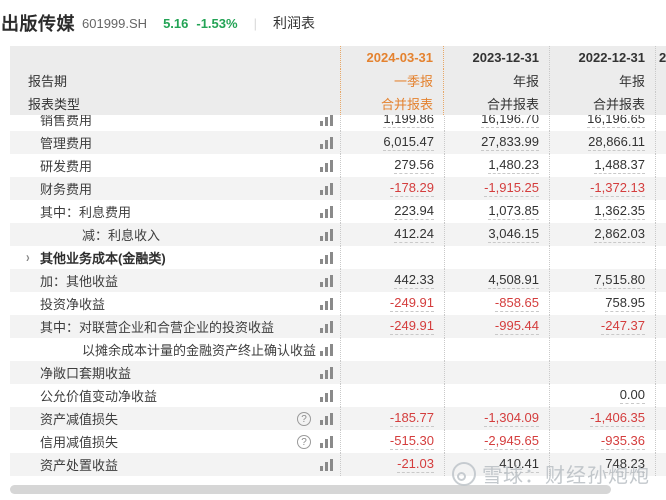 The height and width of the screenshot is (500, 666). What do you see at coordinates (338, 80) in the screenshot?
I see `table-header-row: 报告期 一季报 年报 年报` at bounding box center [338, 80].